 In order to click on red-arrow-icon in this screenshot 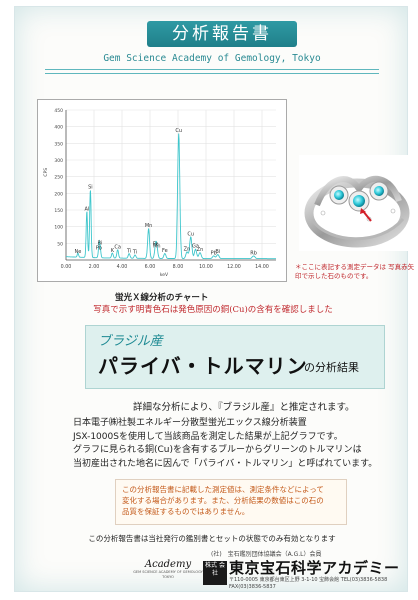, I will do `click(366, 215)`.